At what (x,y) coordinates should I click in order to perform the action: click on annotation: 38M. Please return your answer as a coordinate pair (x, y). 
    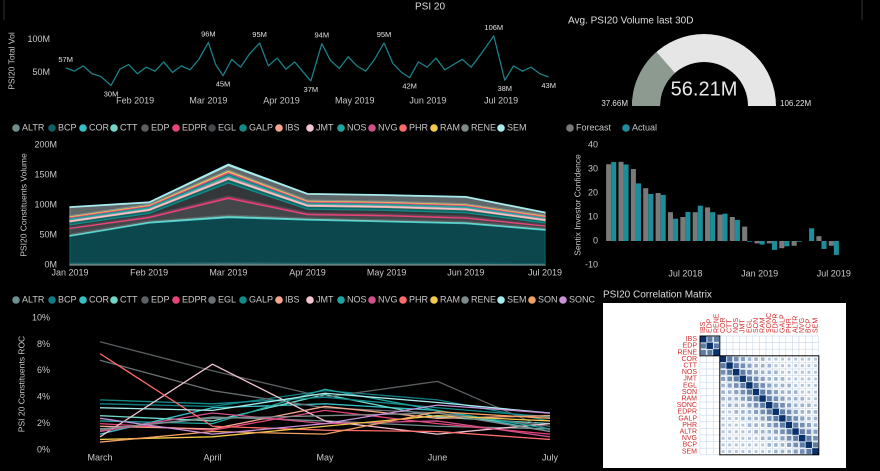
    Looking at the image, I should click on (504, 88).